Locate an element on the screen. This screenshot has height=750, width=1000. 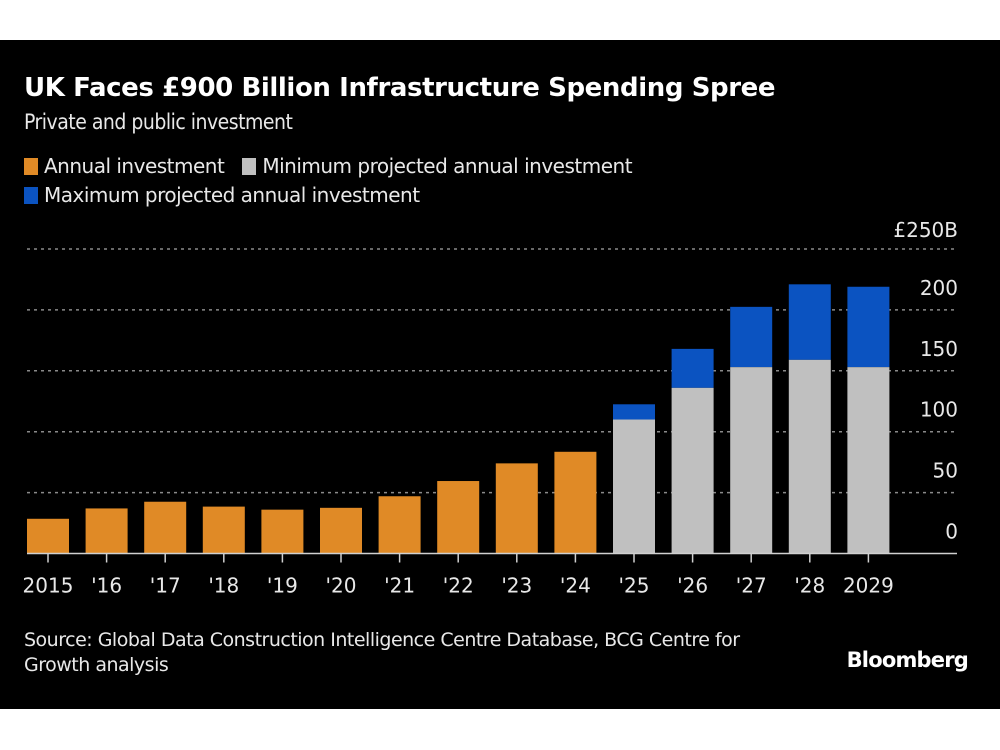
legend-swatch-minimum is located at coordinates (249, 166).